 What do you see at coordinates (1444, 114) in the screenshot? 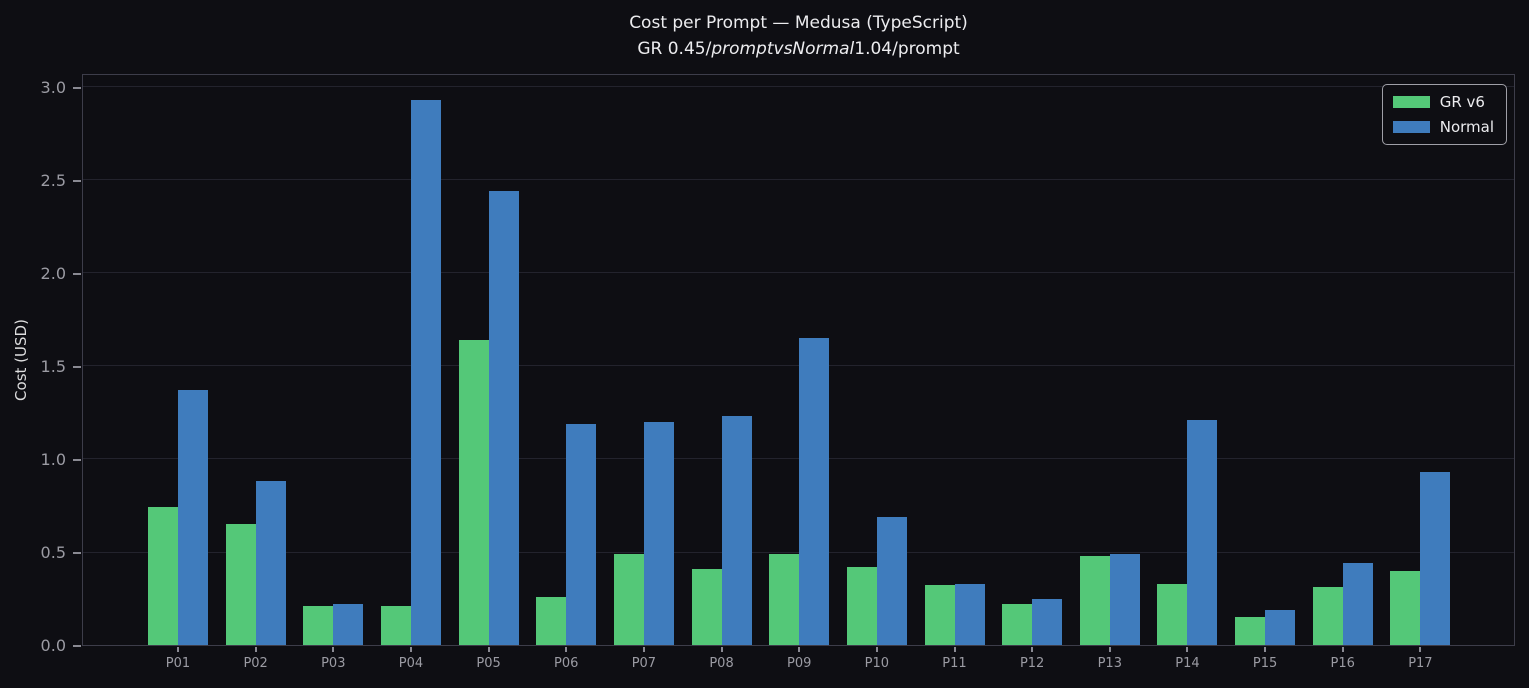
I see `legend: GR v6 Normal` at bounding box center [1444, 114].